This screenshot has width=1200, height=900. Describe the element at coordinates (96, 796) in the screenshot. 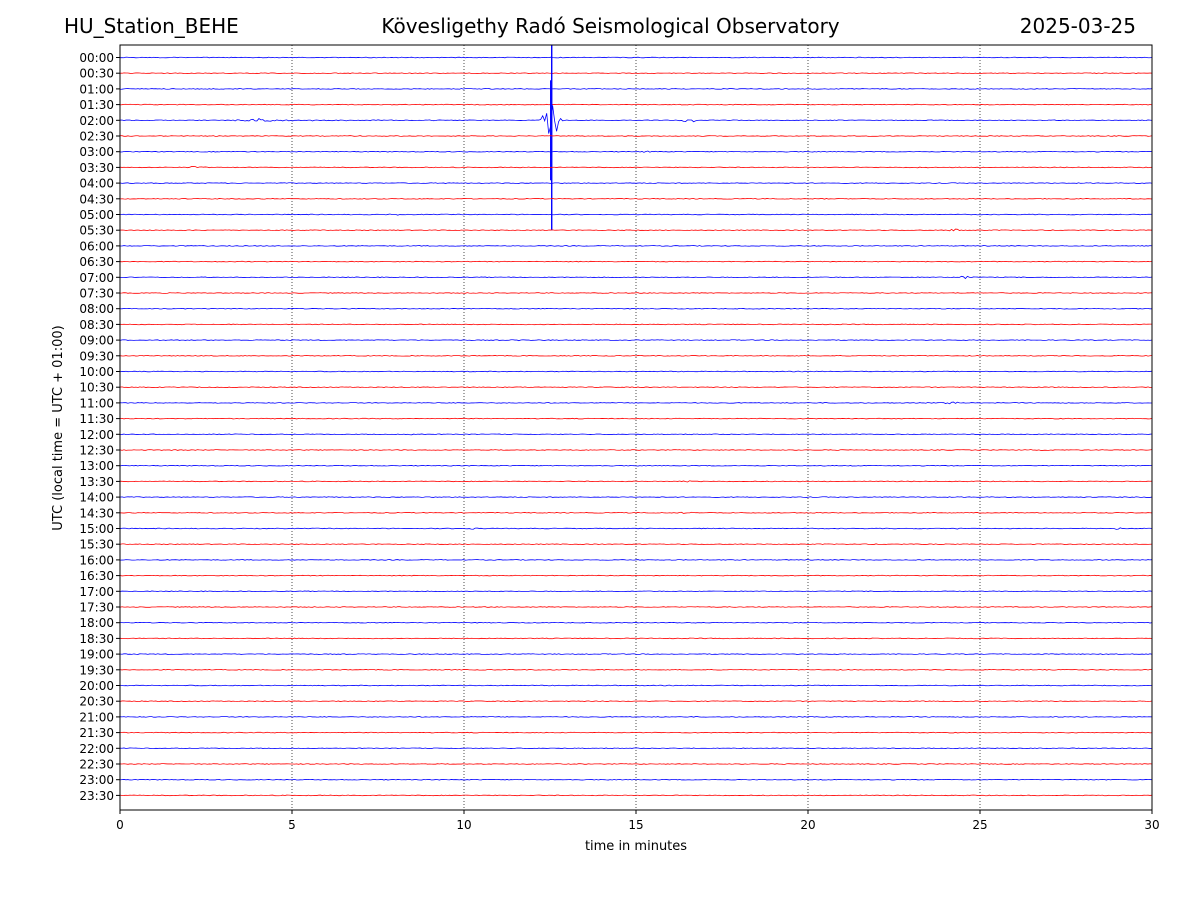

I see `y-tick-label: 23:30` at that location.